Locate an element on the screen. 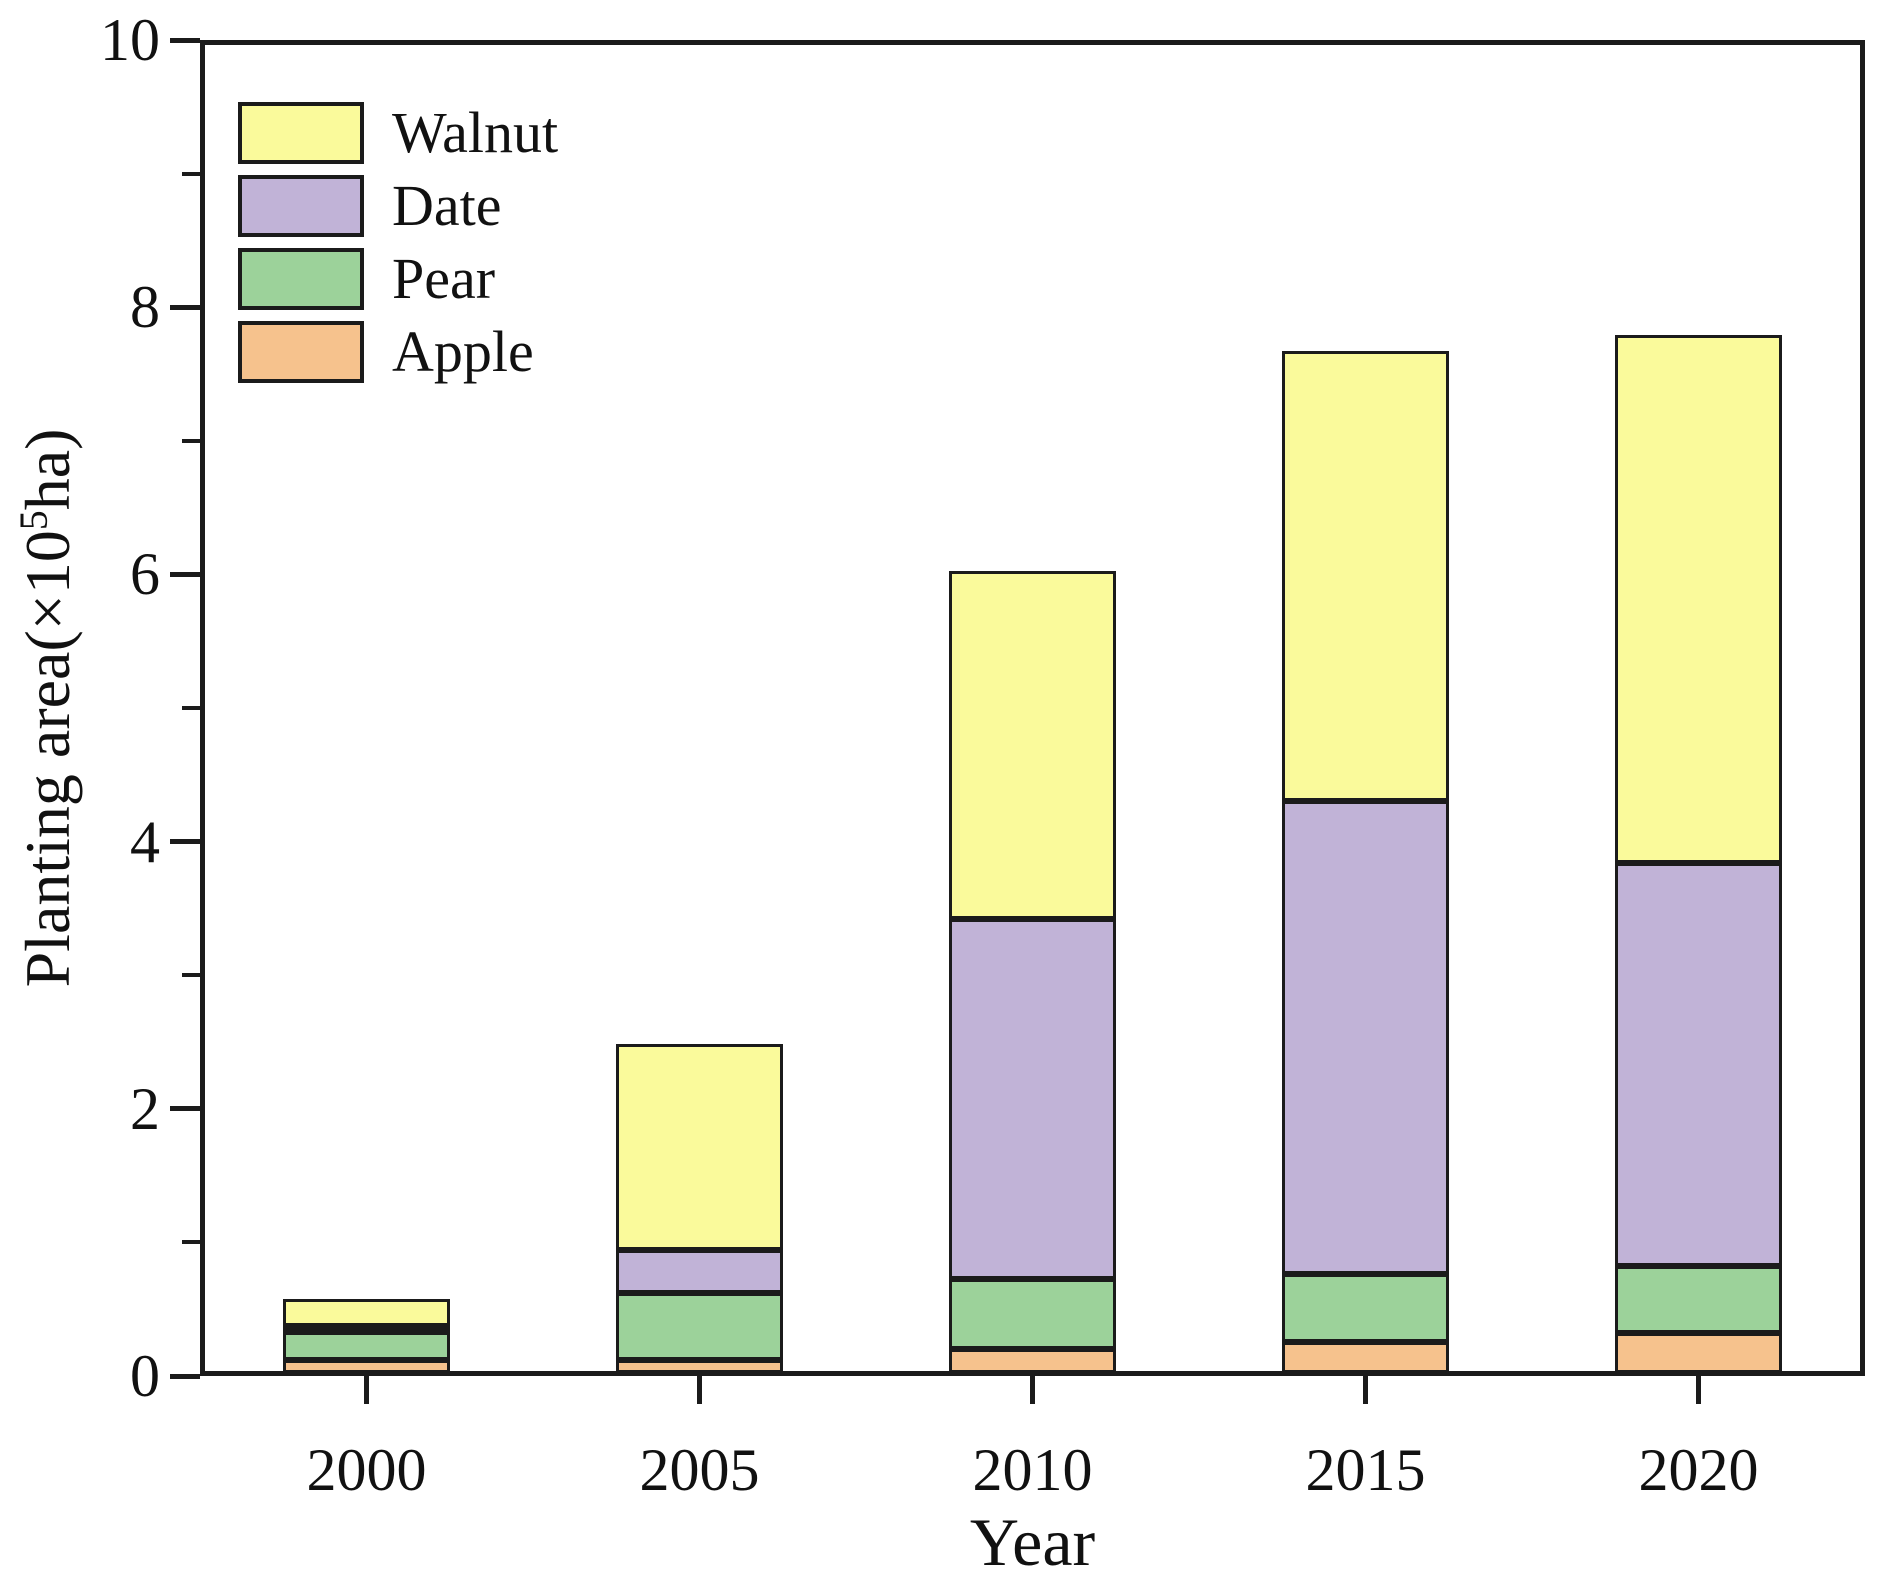 The image size is (1880, 1582). bar-segment-walnut-2010 is located at coordinates (1032, 745).